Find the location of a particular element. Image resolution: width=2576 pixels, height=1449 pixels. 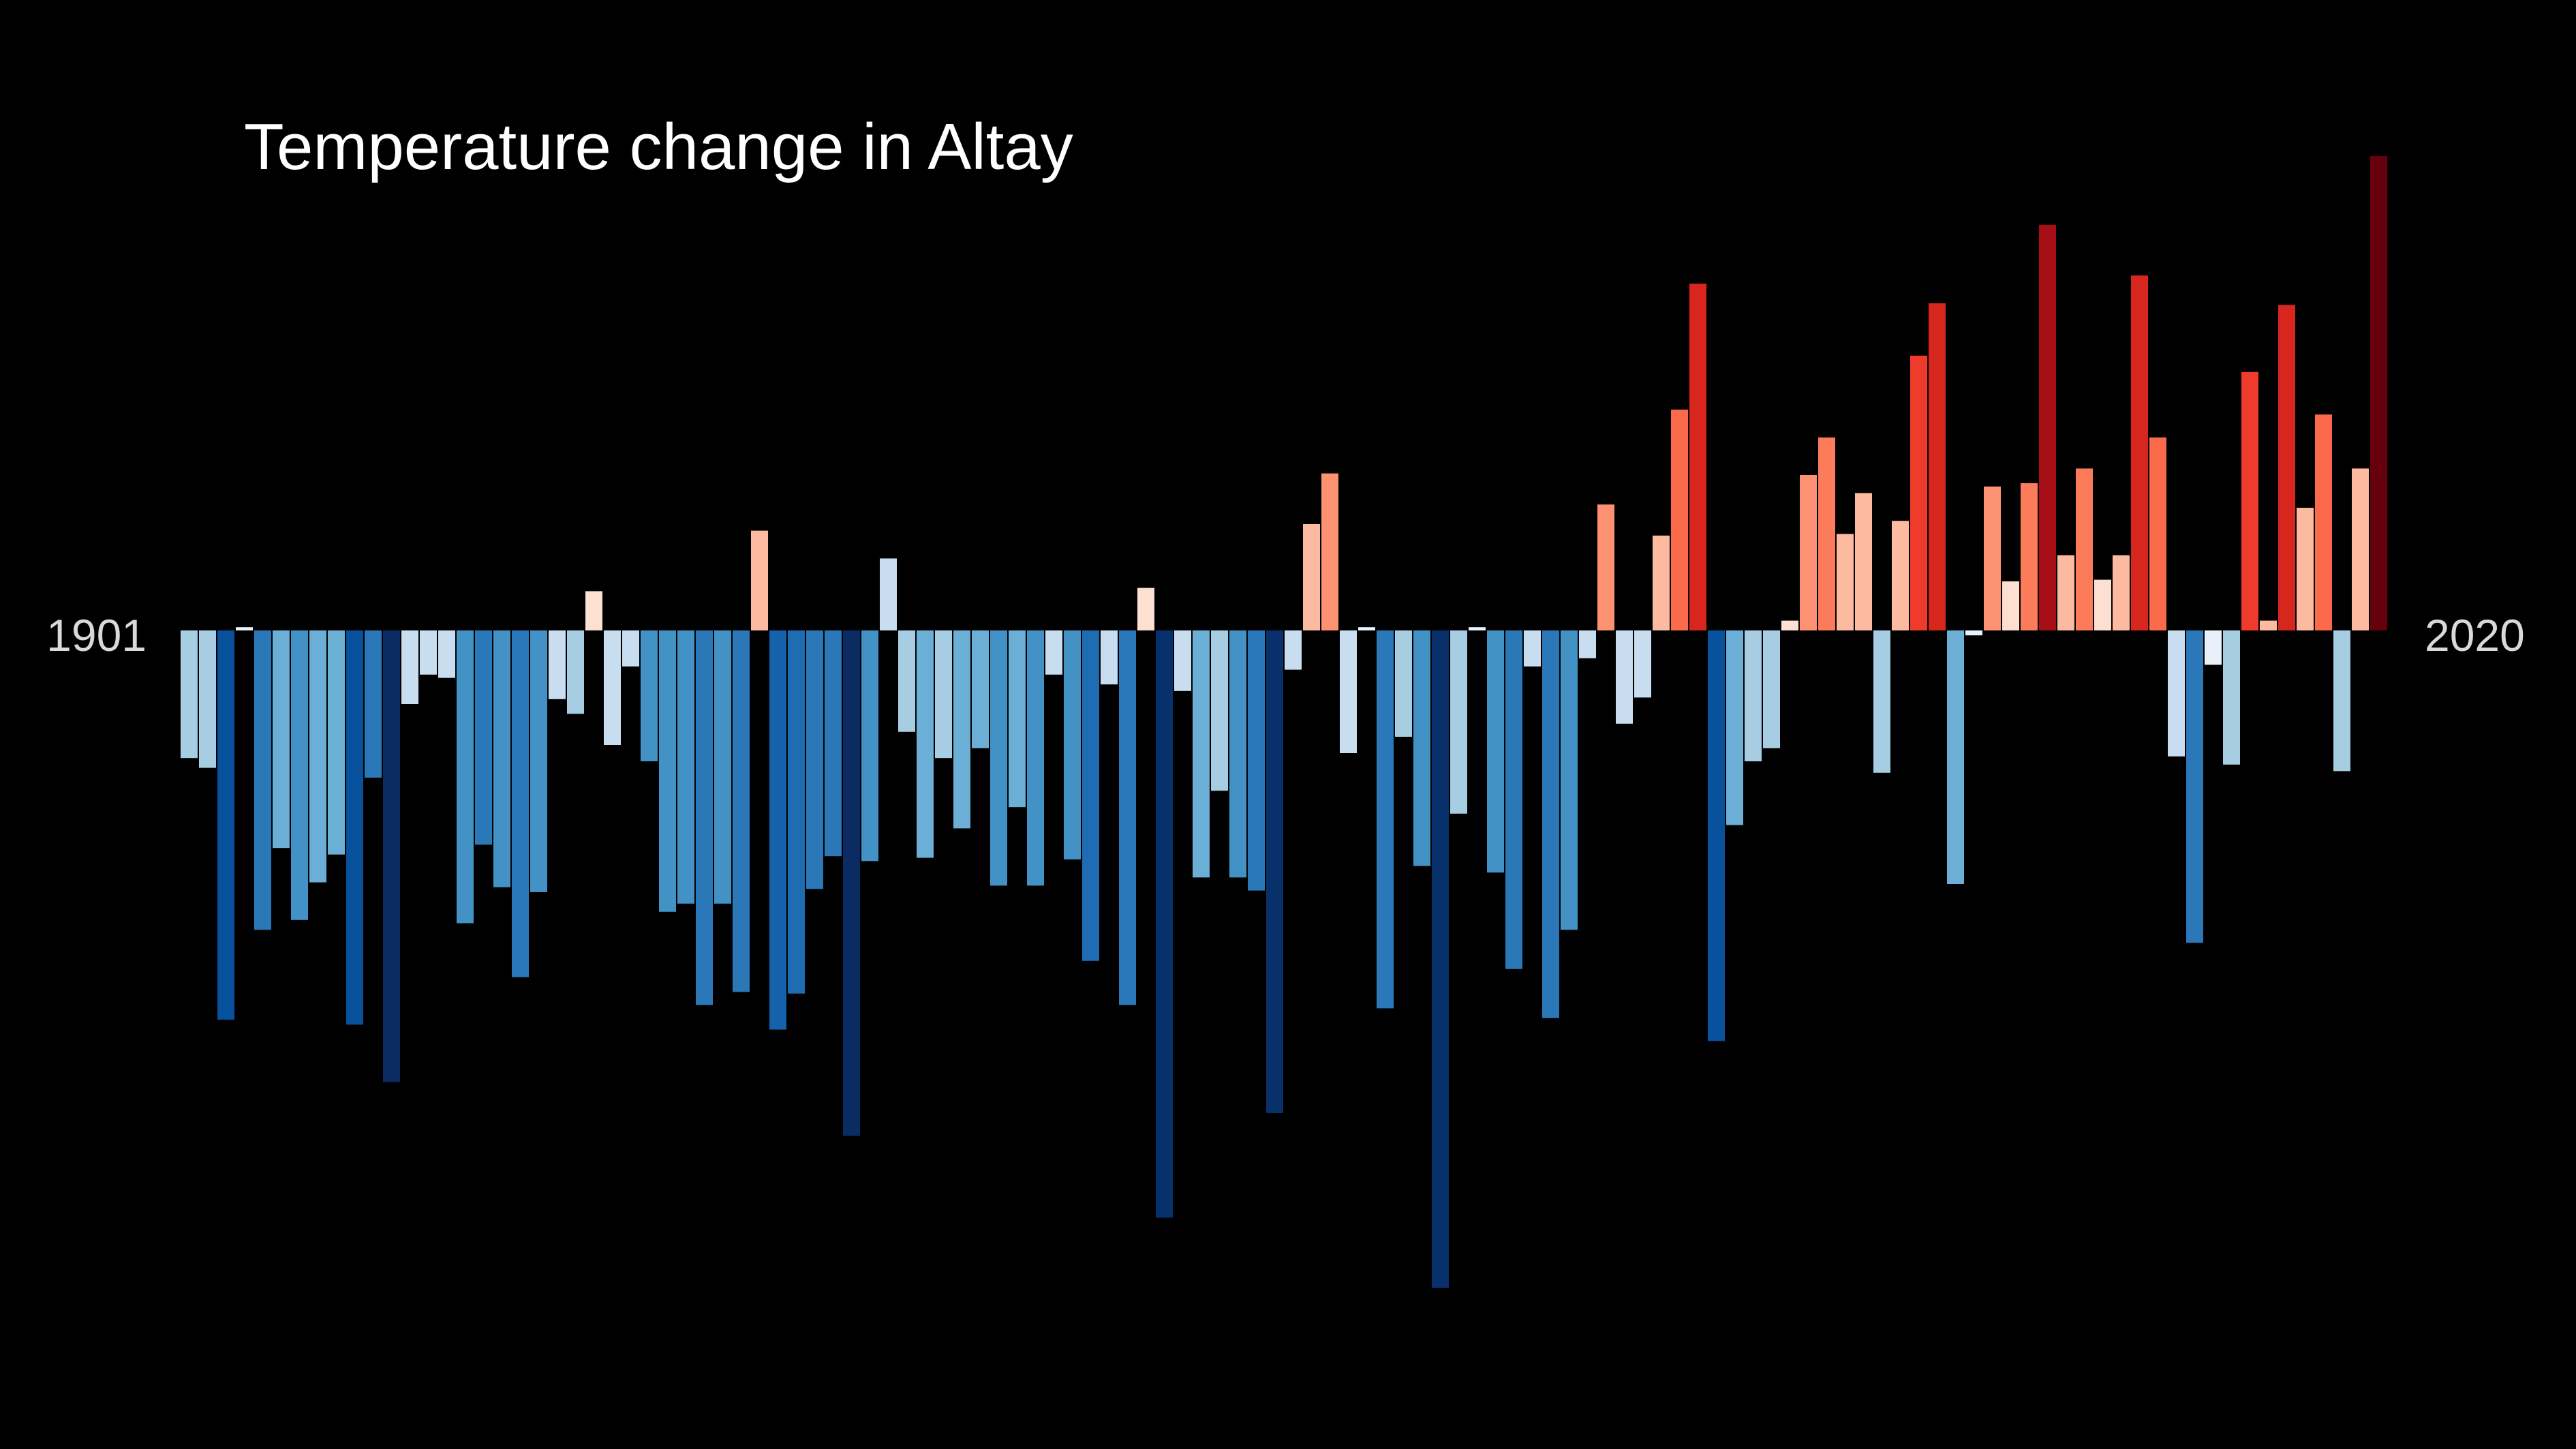

bar-2008 is located at coordinates (2157, 533).